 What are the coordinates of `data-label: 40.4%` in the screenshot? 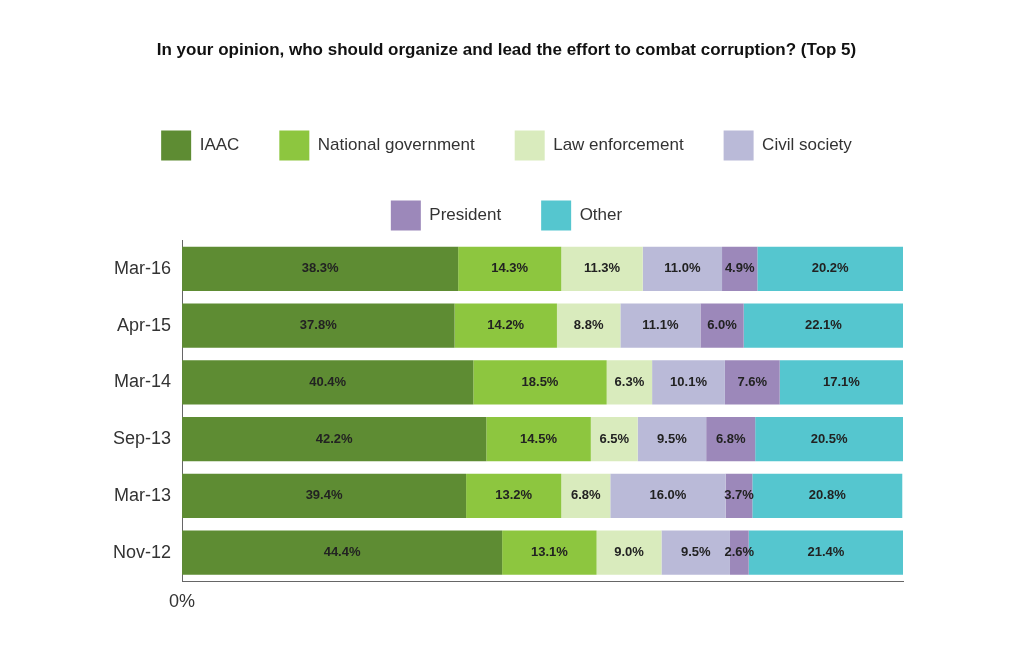 It's located at (328, 381).